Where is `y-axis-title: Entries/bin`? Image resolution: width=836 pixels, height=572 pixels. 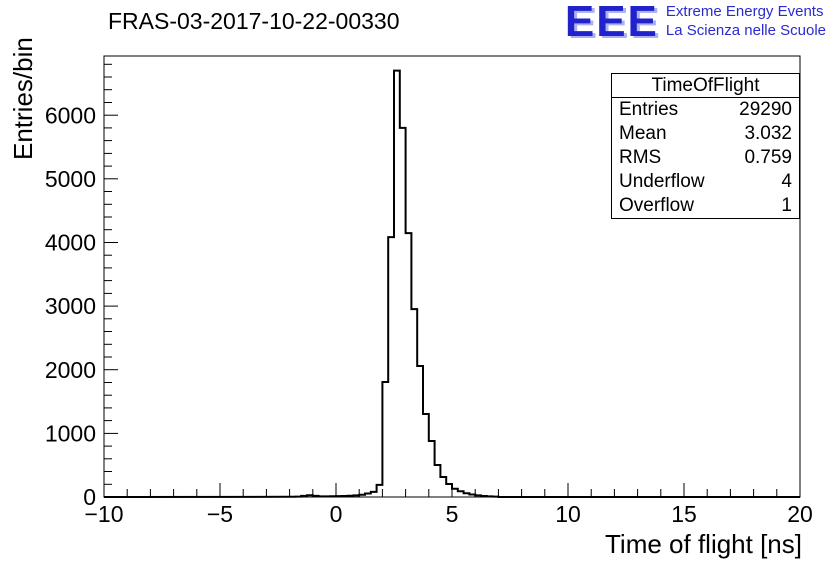 y-axis-title: Entries/bin is located at coordinates (23, 98).